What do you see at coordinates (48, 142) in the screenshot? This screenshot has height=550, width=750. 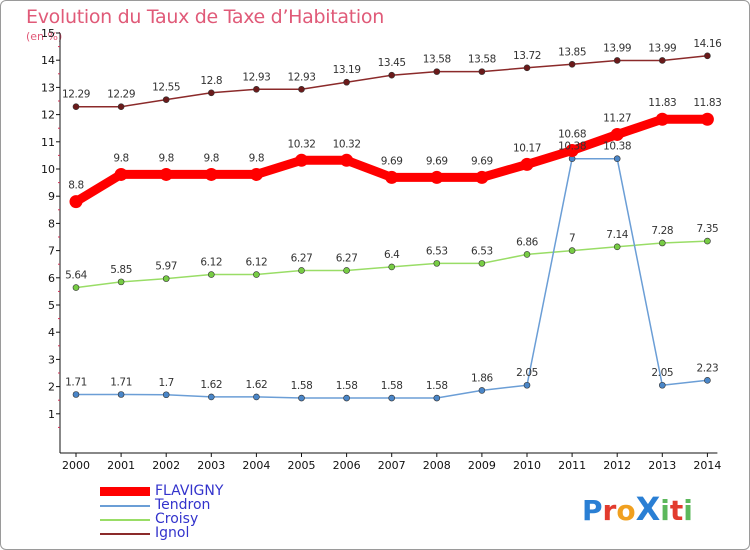 I see `y-tick-label: 11` at bounding box center [48, 142].